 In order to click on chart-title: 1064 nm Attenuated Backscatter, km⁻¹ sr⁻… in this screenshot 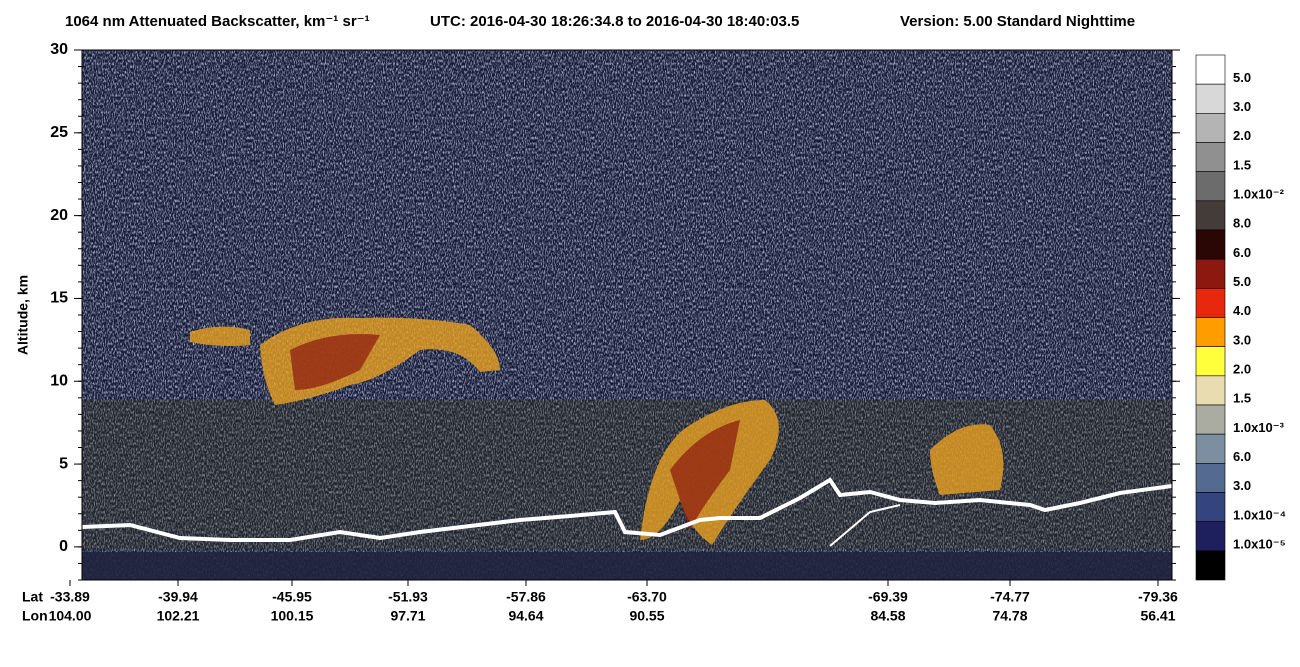, I will do `click(217, 21)`.